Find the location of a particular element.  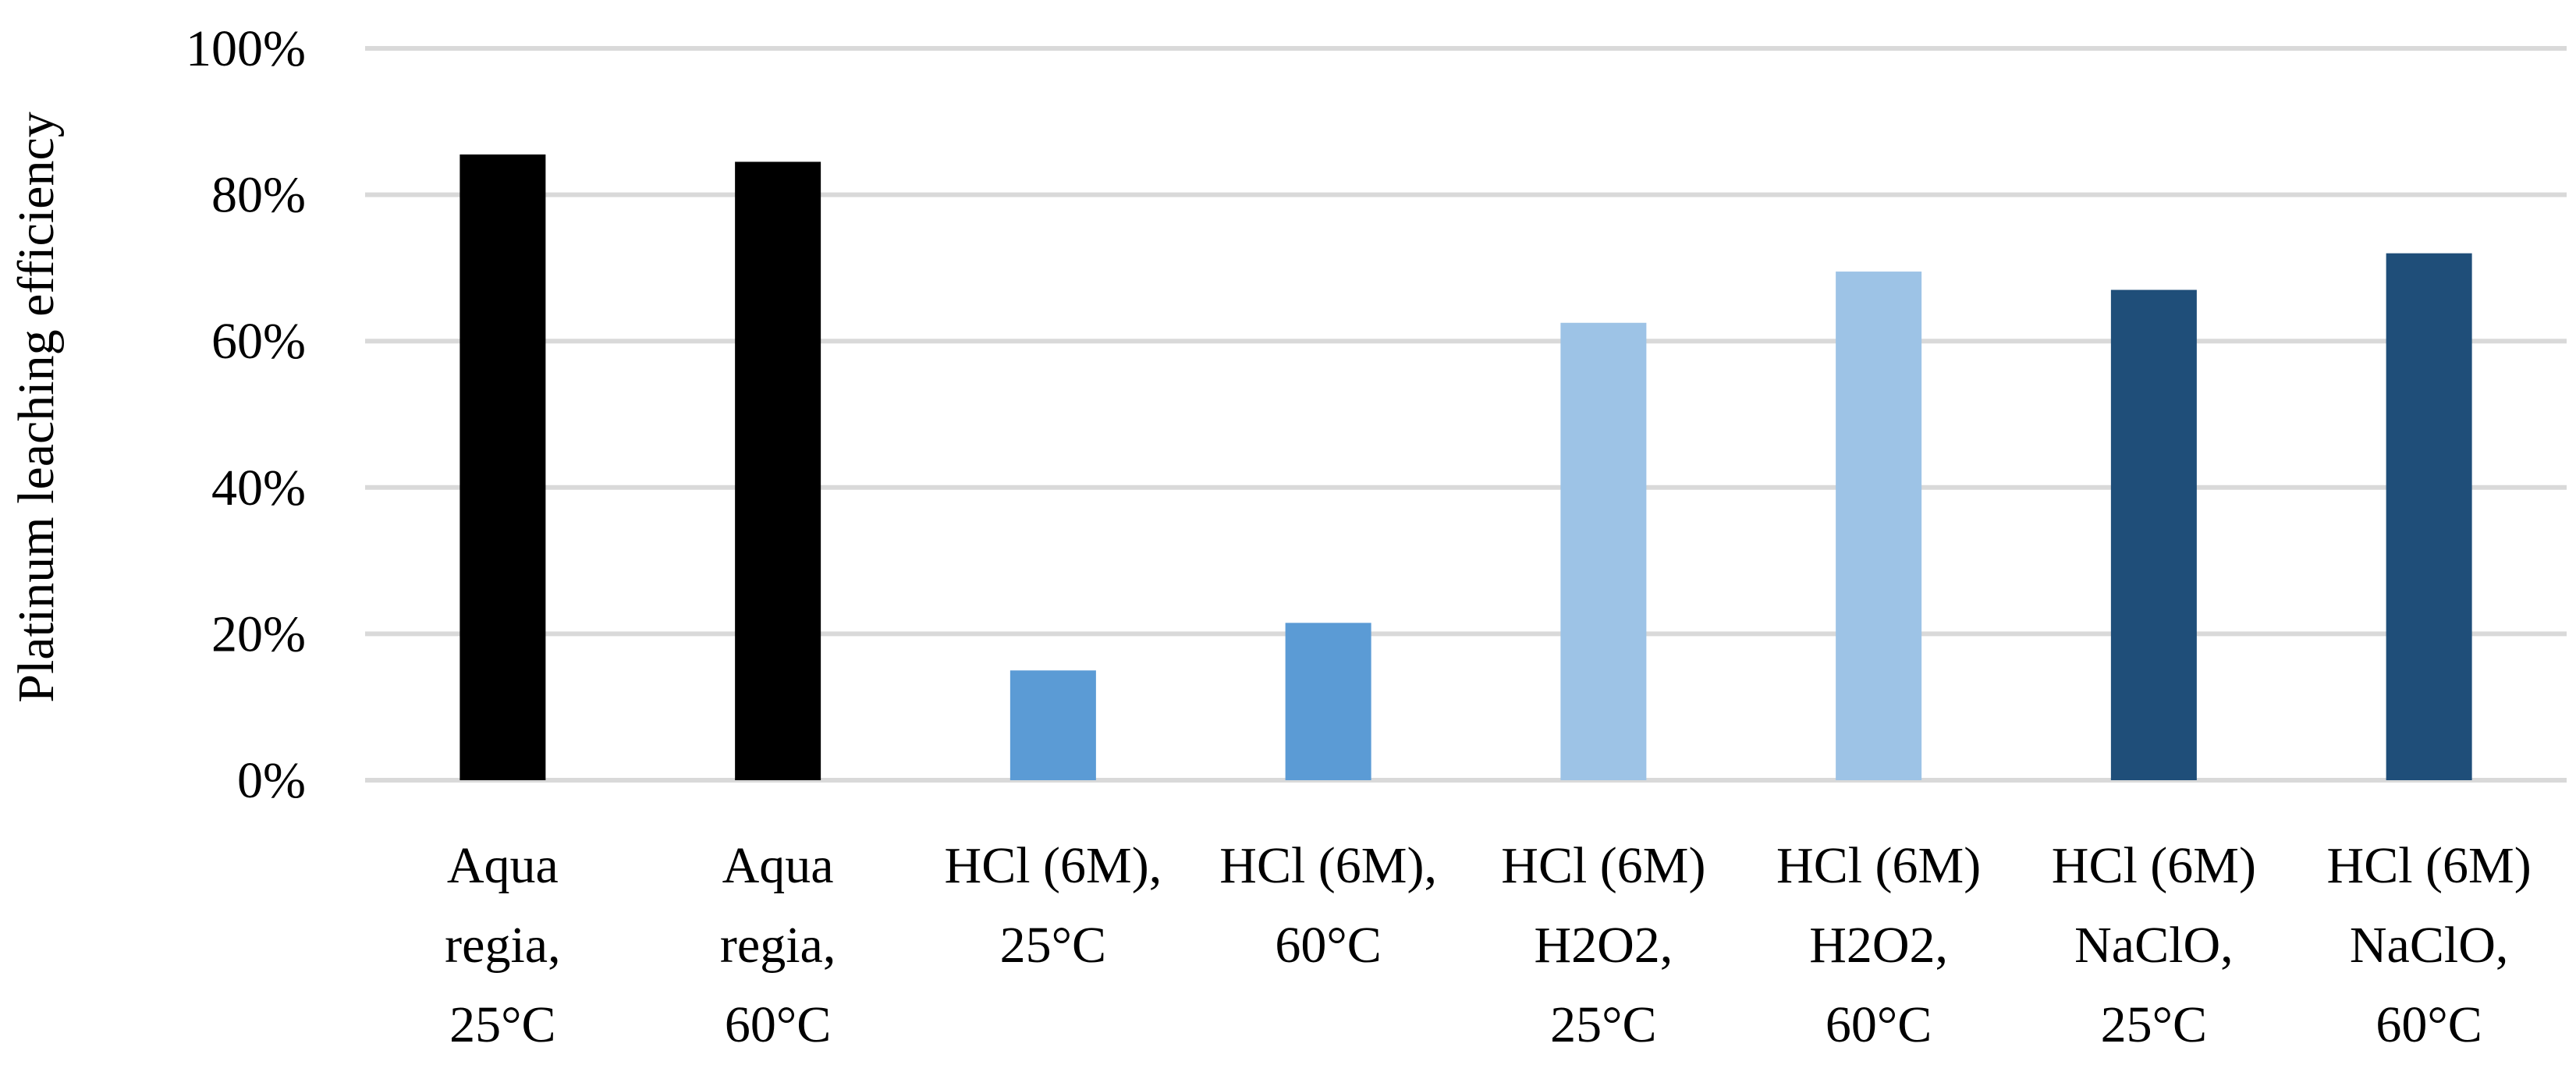

y-axis-title: Platinum leaching efficiency is located at coordinates (36, 407).